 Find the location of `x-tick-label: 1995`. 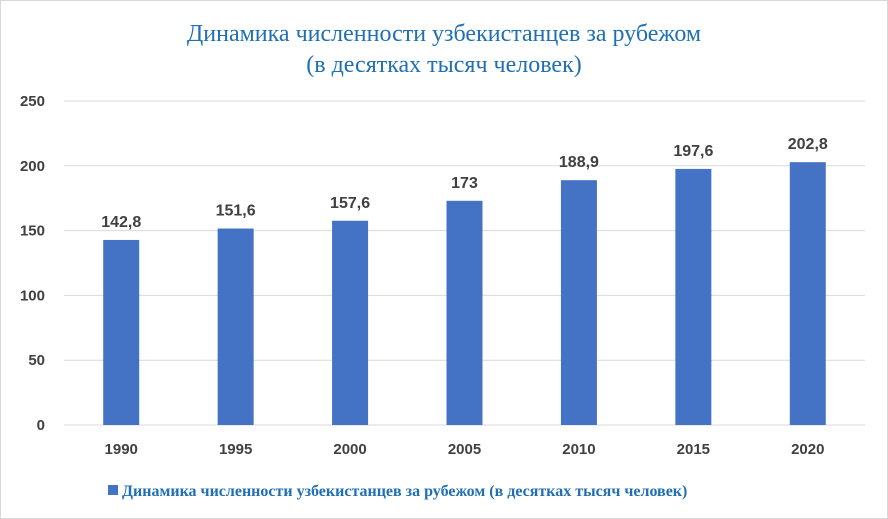

x-tick-label: 1995 is located at coordinates (235, 449).